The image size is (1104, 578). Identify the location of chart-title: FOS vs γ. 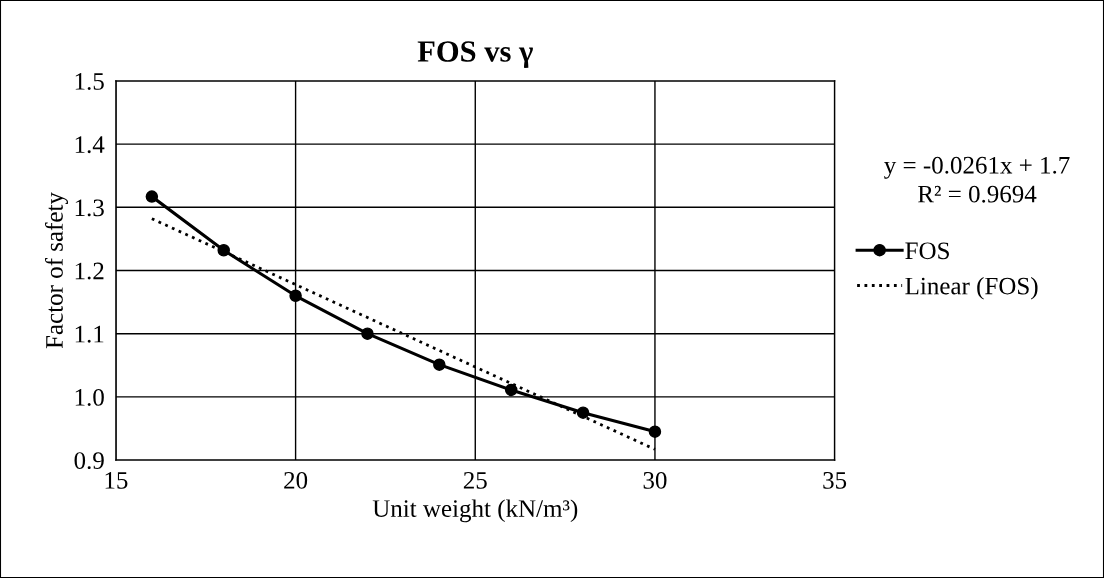
(475, 54).